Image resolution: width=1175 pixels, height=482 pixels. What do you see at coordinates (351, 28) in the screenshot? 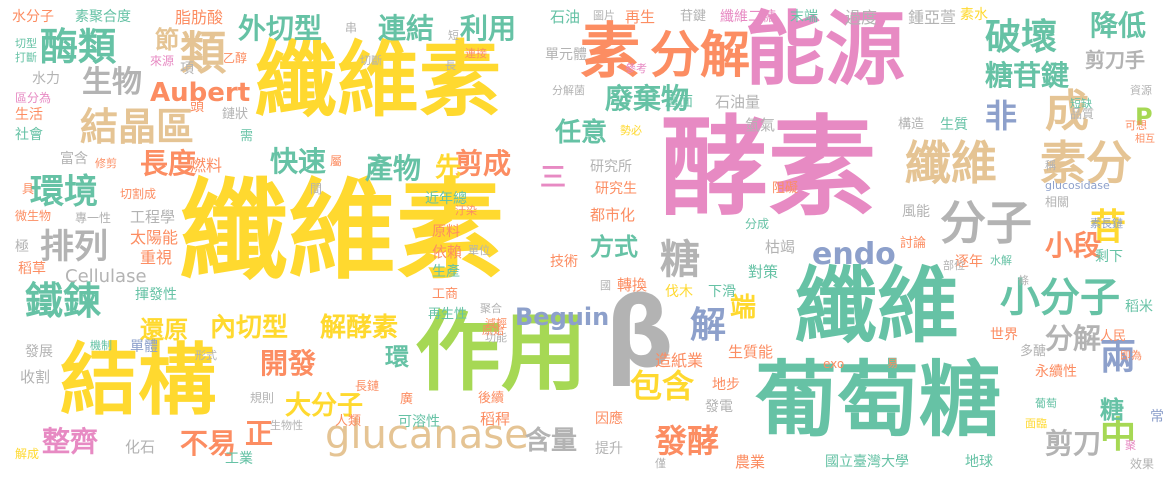
I see `word-s123: 串` at bounding box center [351, 28].